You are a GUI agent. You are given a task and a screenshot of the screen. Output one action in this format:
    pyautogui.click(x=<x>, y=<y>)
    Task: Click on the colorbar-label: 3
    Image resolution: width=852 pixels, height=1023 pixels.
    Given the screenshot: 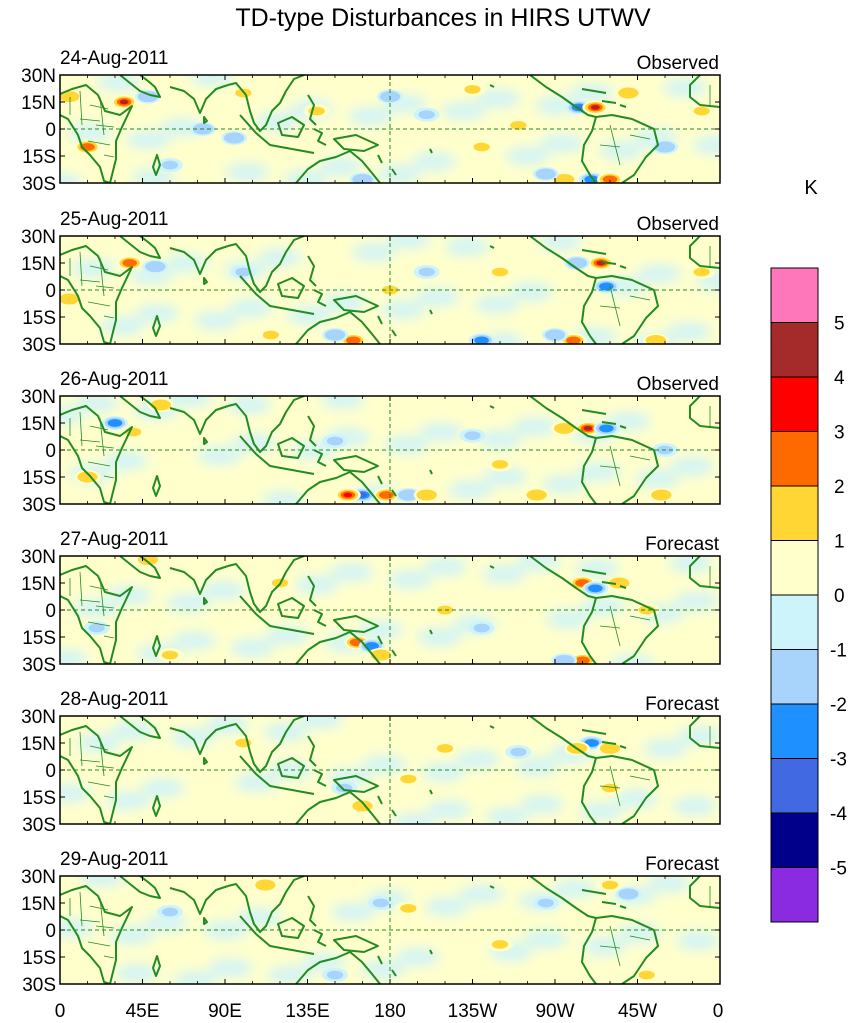 What is the action you would take?
    pyautogui.click(x=839, y=433)
    